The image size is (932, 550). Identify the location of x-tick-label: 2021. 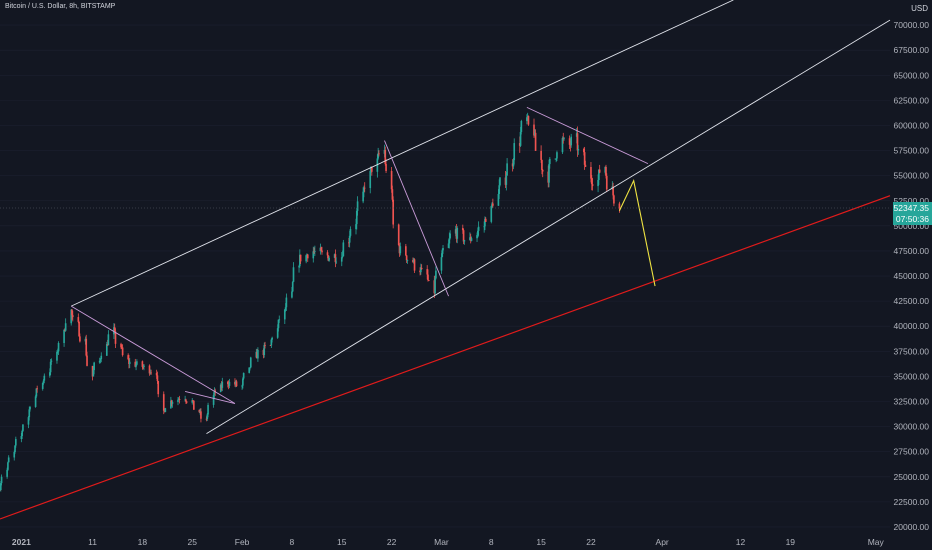
(21, 542).